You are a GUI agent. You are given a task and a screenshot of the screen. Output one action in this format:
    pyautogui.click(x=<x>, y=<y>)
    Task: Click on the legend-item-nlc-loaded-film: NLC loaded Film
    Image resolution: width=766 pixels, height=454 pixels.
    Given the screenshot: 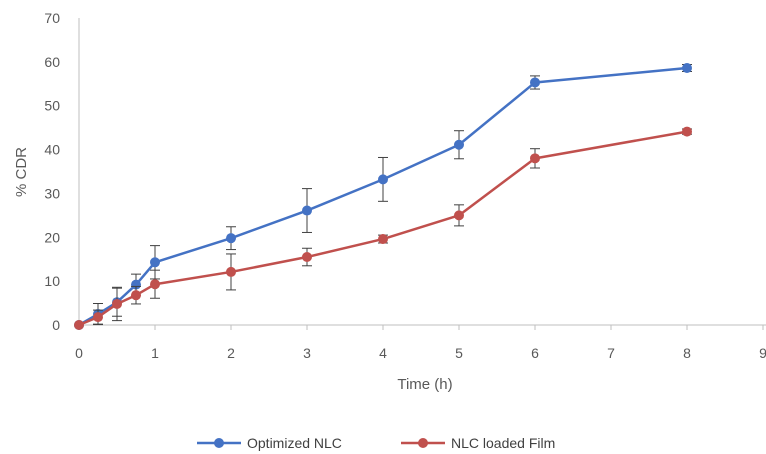 What is the action you would take?
    pyautogui.click(x=478, y=443)
    